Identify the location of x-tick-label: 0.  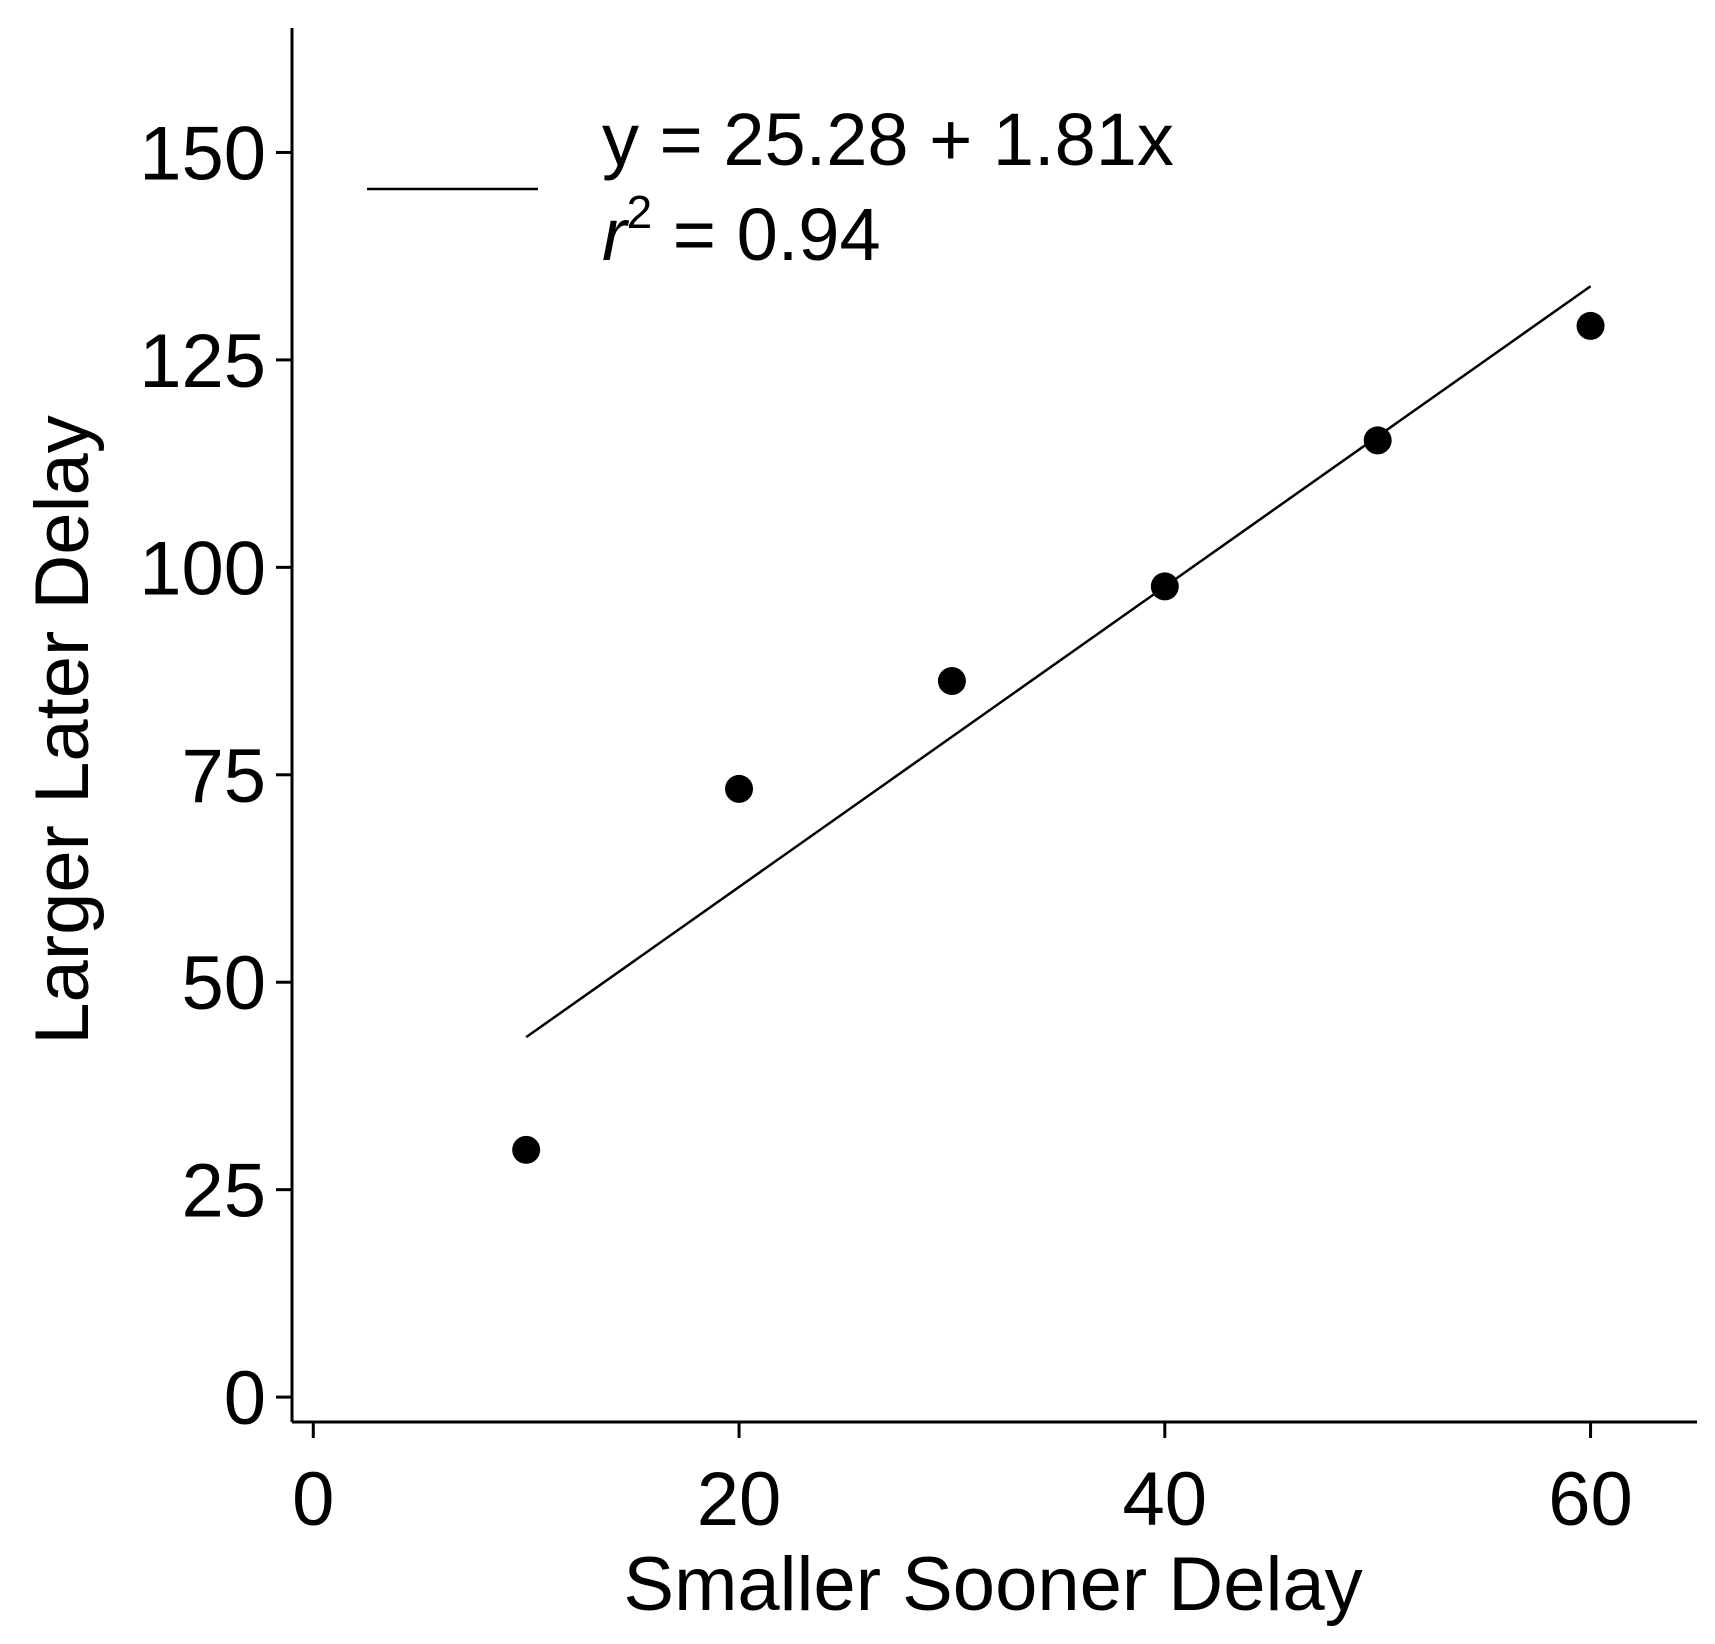
(313, 1499).